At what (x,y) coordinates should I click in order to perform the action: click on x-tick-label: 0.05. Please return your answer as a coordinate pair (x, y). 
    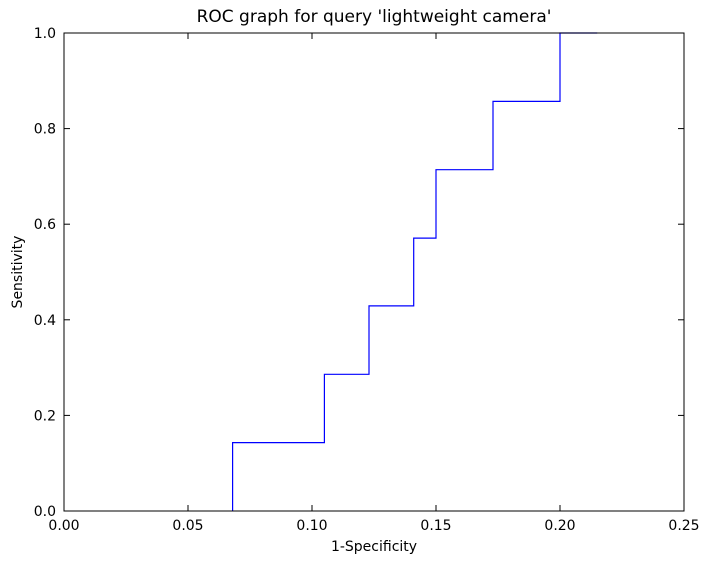
    Looking at the image, I should click on (187, 526).